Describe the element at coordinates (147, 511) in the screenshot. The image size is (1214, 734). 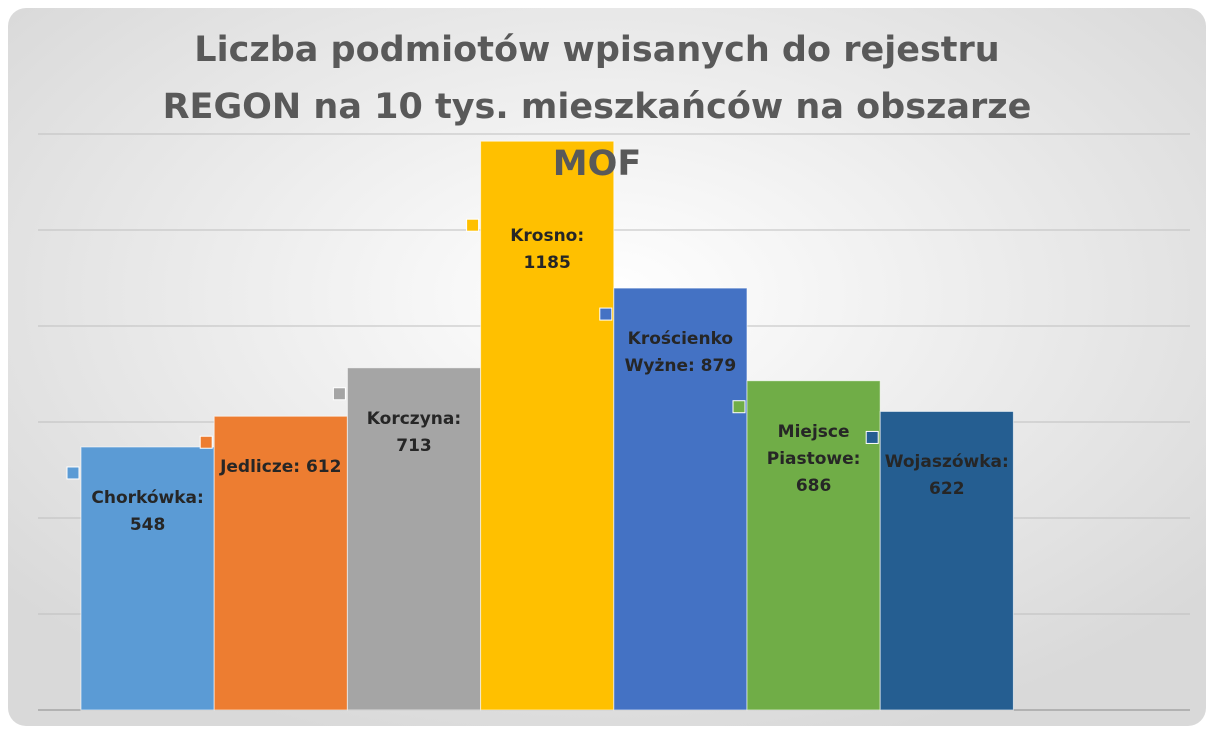
I see `data-label: Chorkówka: 548` at that location.